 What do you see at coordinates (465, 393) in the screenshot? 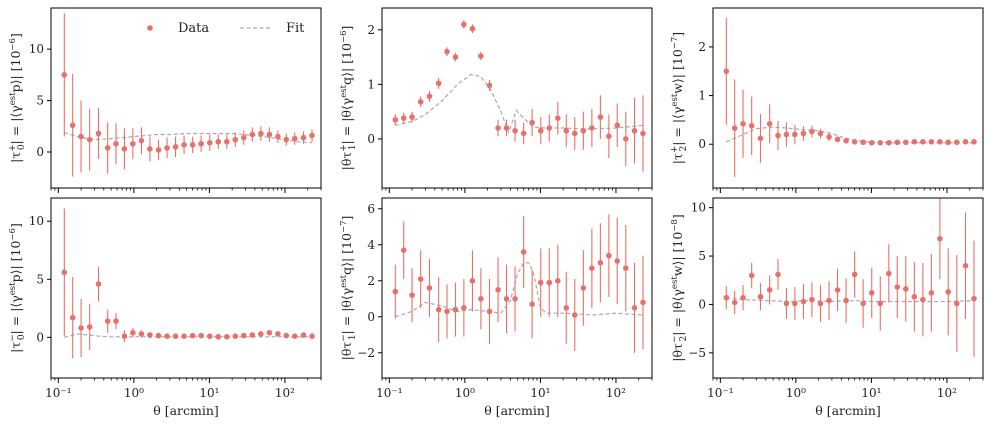
I see `x-tick-label: 10⁰` at bounding box center [465, 393].